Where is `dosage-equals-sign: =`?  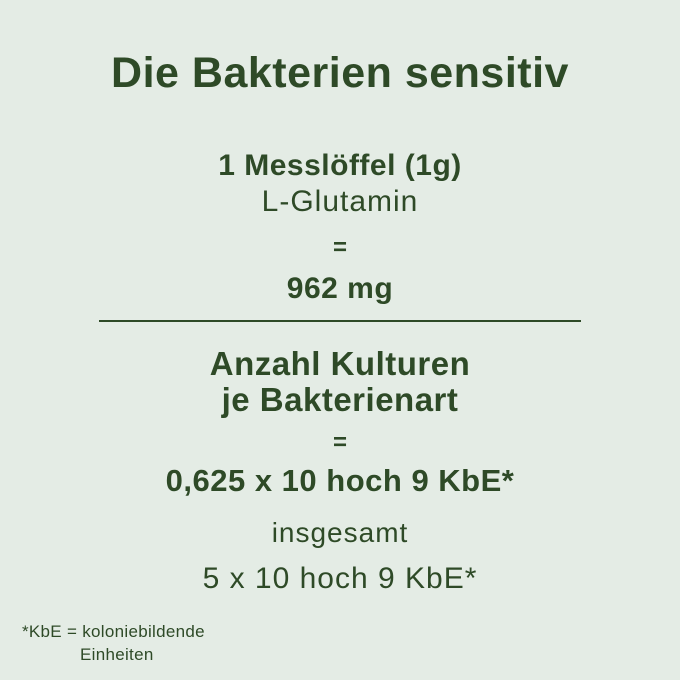
dosage-equals-sign: = is located at coordinates (339, 248).